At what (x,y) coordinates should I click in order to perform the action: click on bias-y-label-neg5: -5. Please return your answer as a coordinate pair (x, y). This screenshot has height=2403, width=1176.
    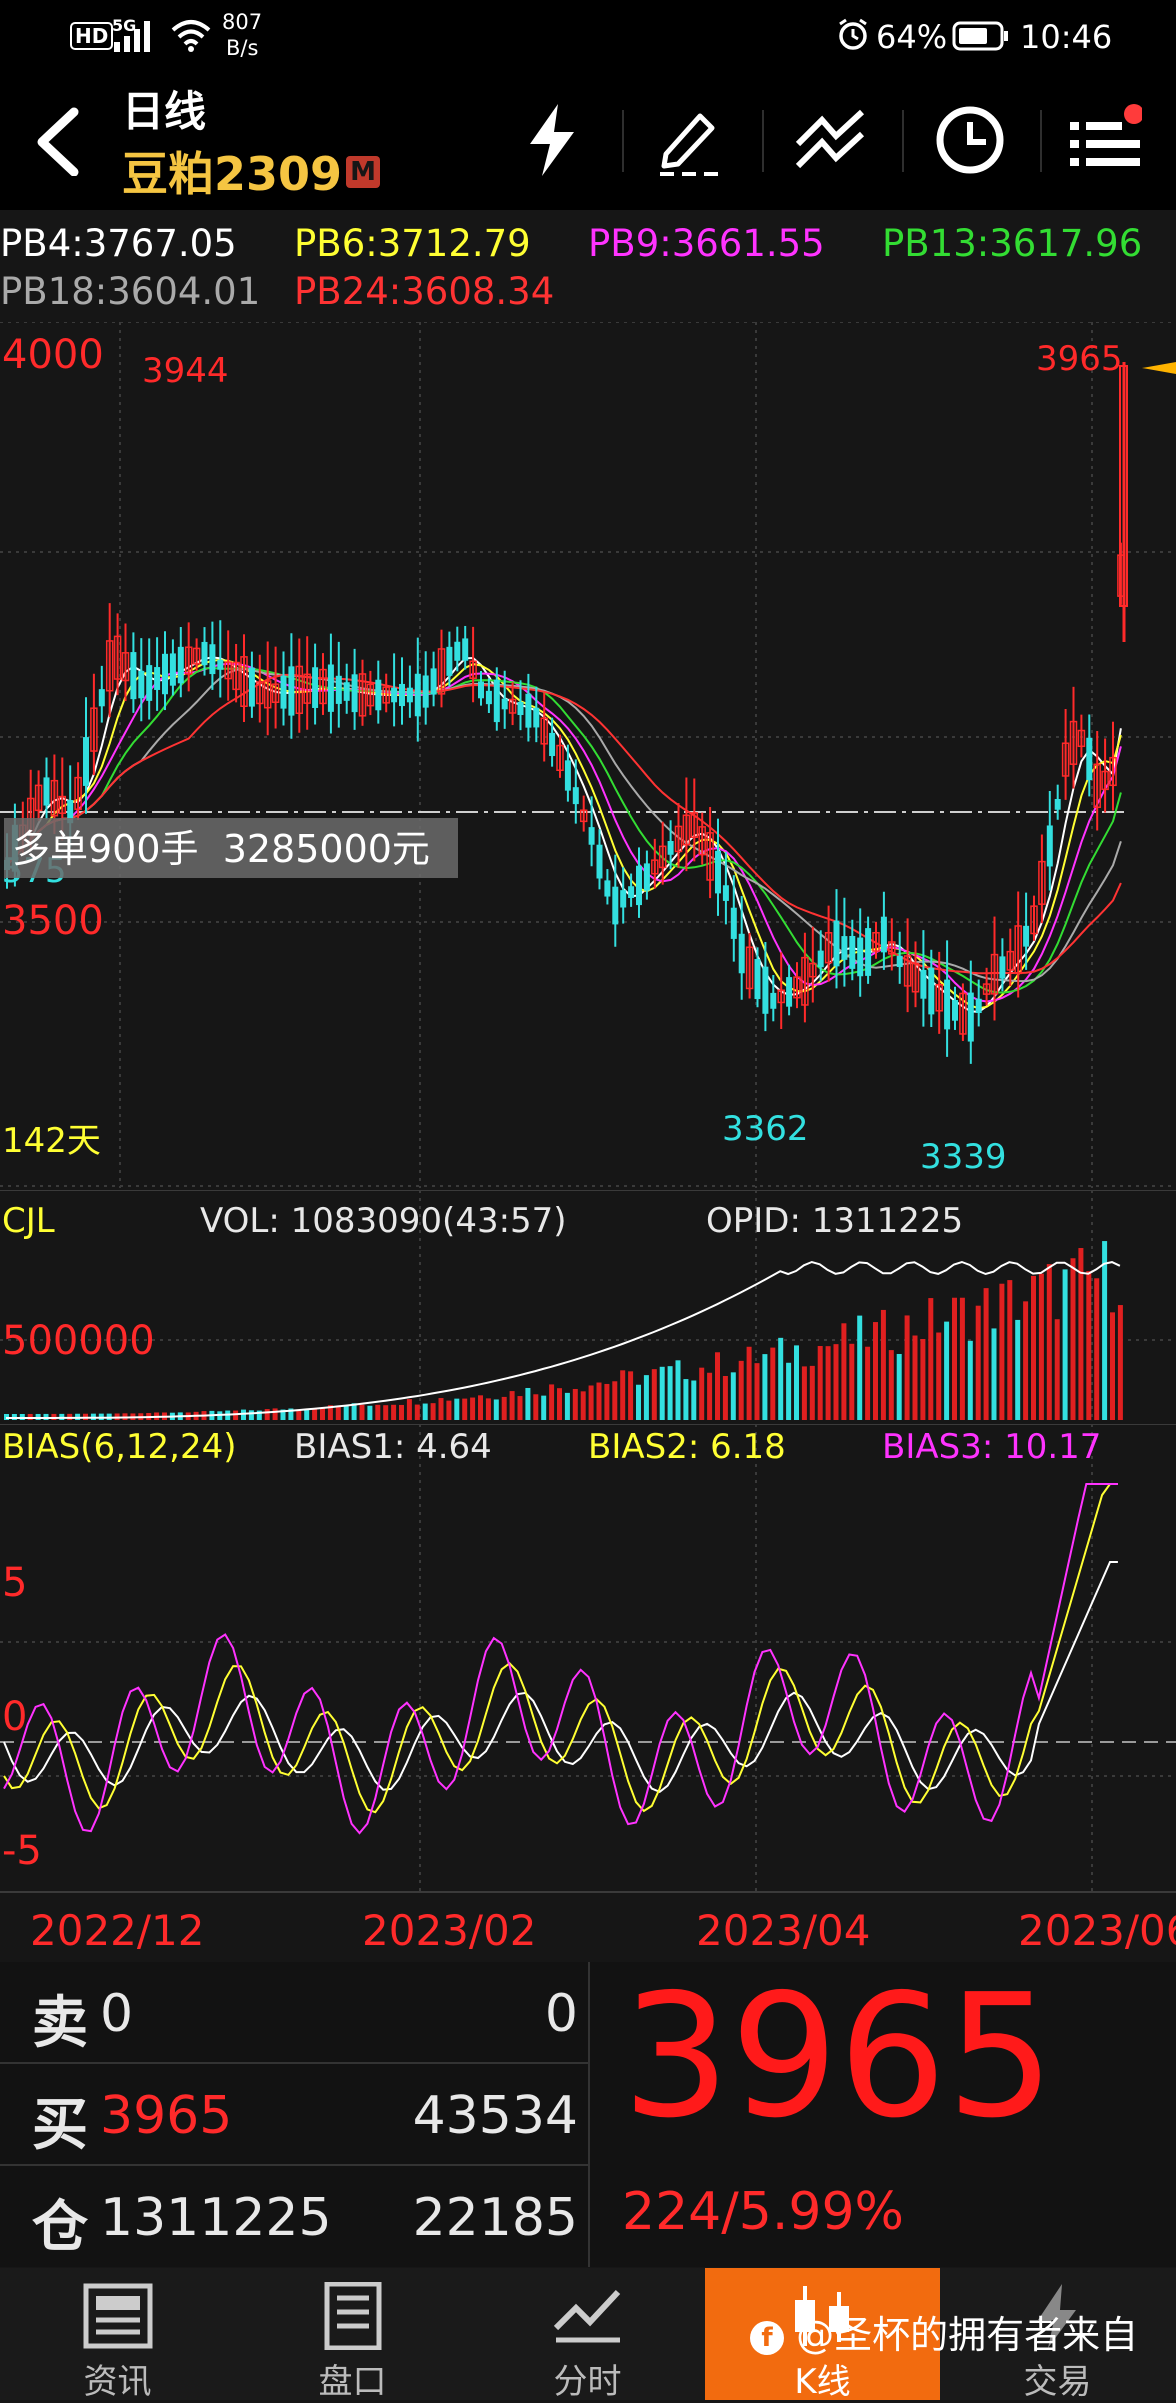
    Looking at the image, I should click on (22, 1851).